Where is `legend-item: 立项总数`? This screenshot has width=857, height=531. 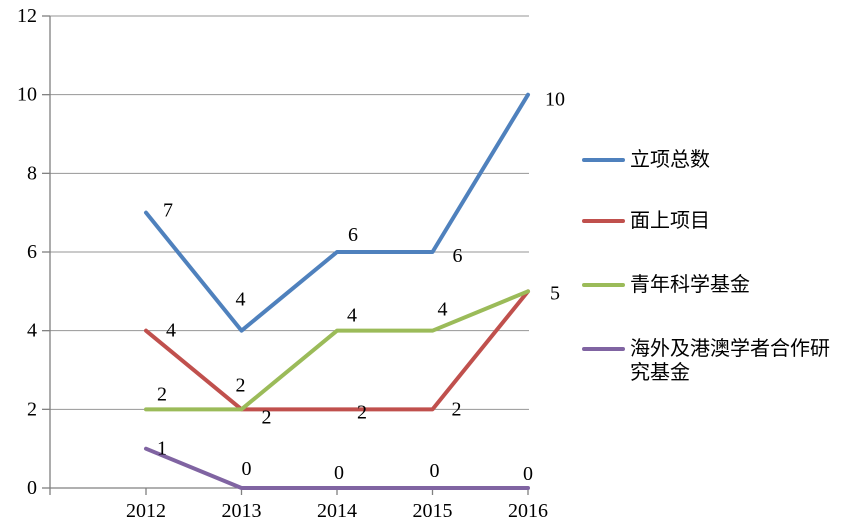 legend-item: 立项总数 is located at coordinates (709, 160).